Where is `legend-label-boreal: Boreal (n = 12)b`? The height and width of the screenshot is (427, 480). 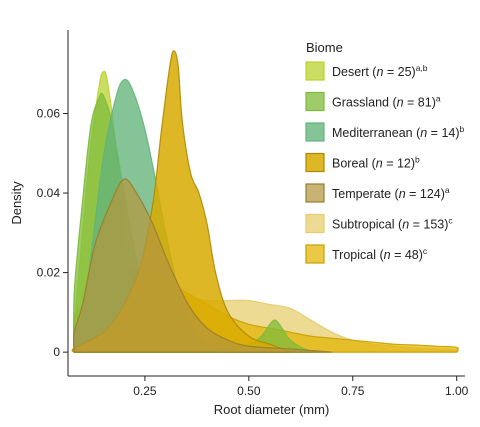 legend-label-boreal: Boreal (n = 12)b is located at coordinates (376, 163).